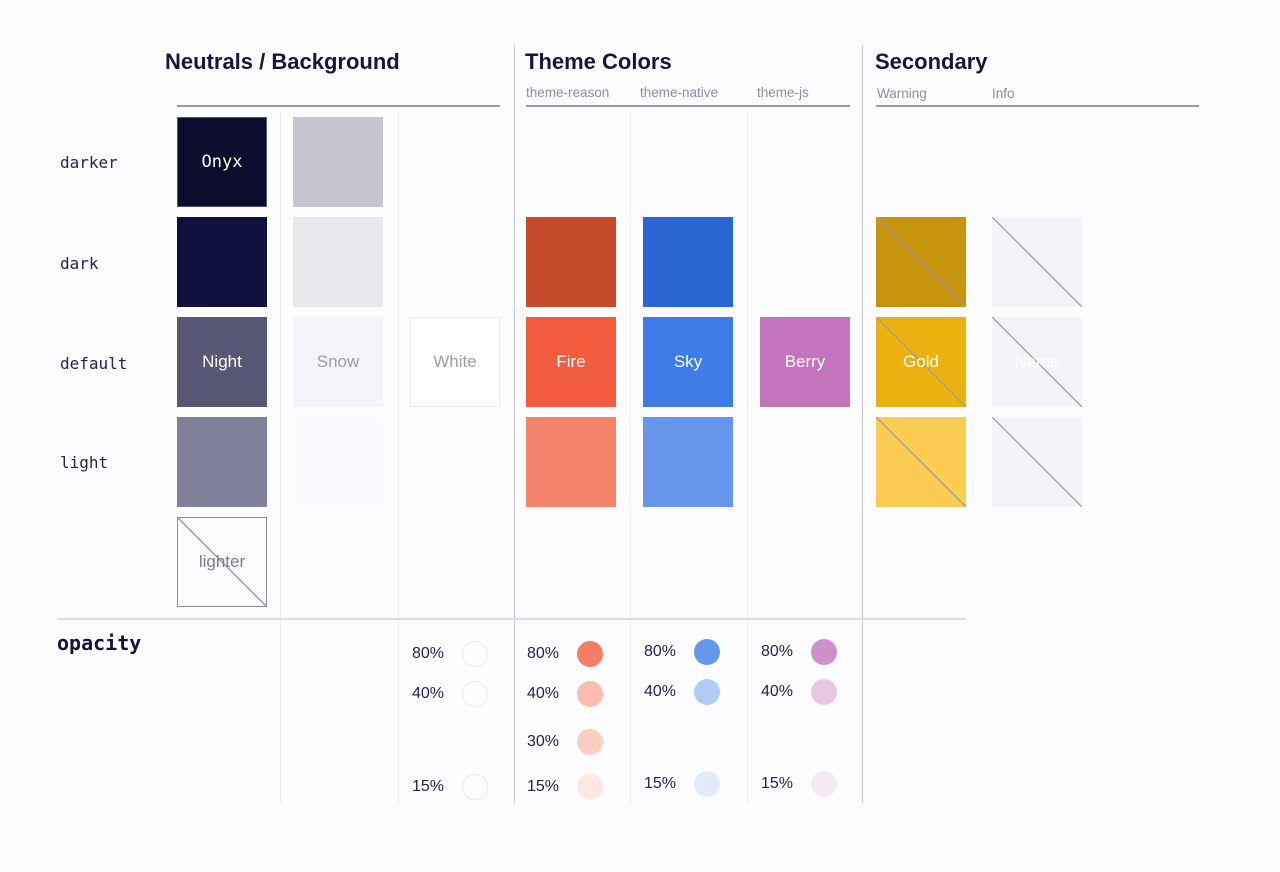  I want to click on swatch-gold: Gold, so click(921, 362).